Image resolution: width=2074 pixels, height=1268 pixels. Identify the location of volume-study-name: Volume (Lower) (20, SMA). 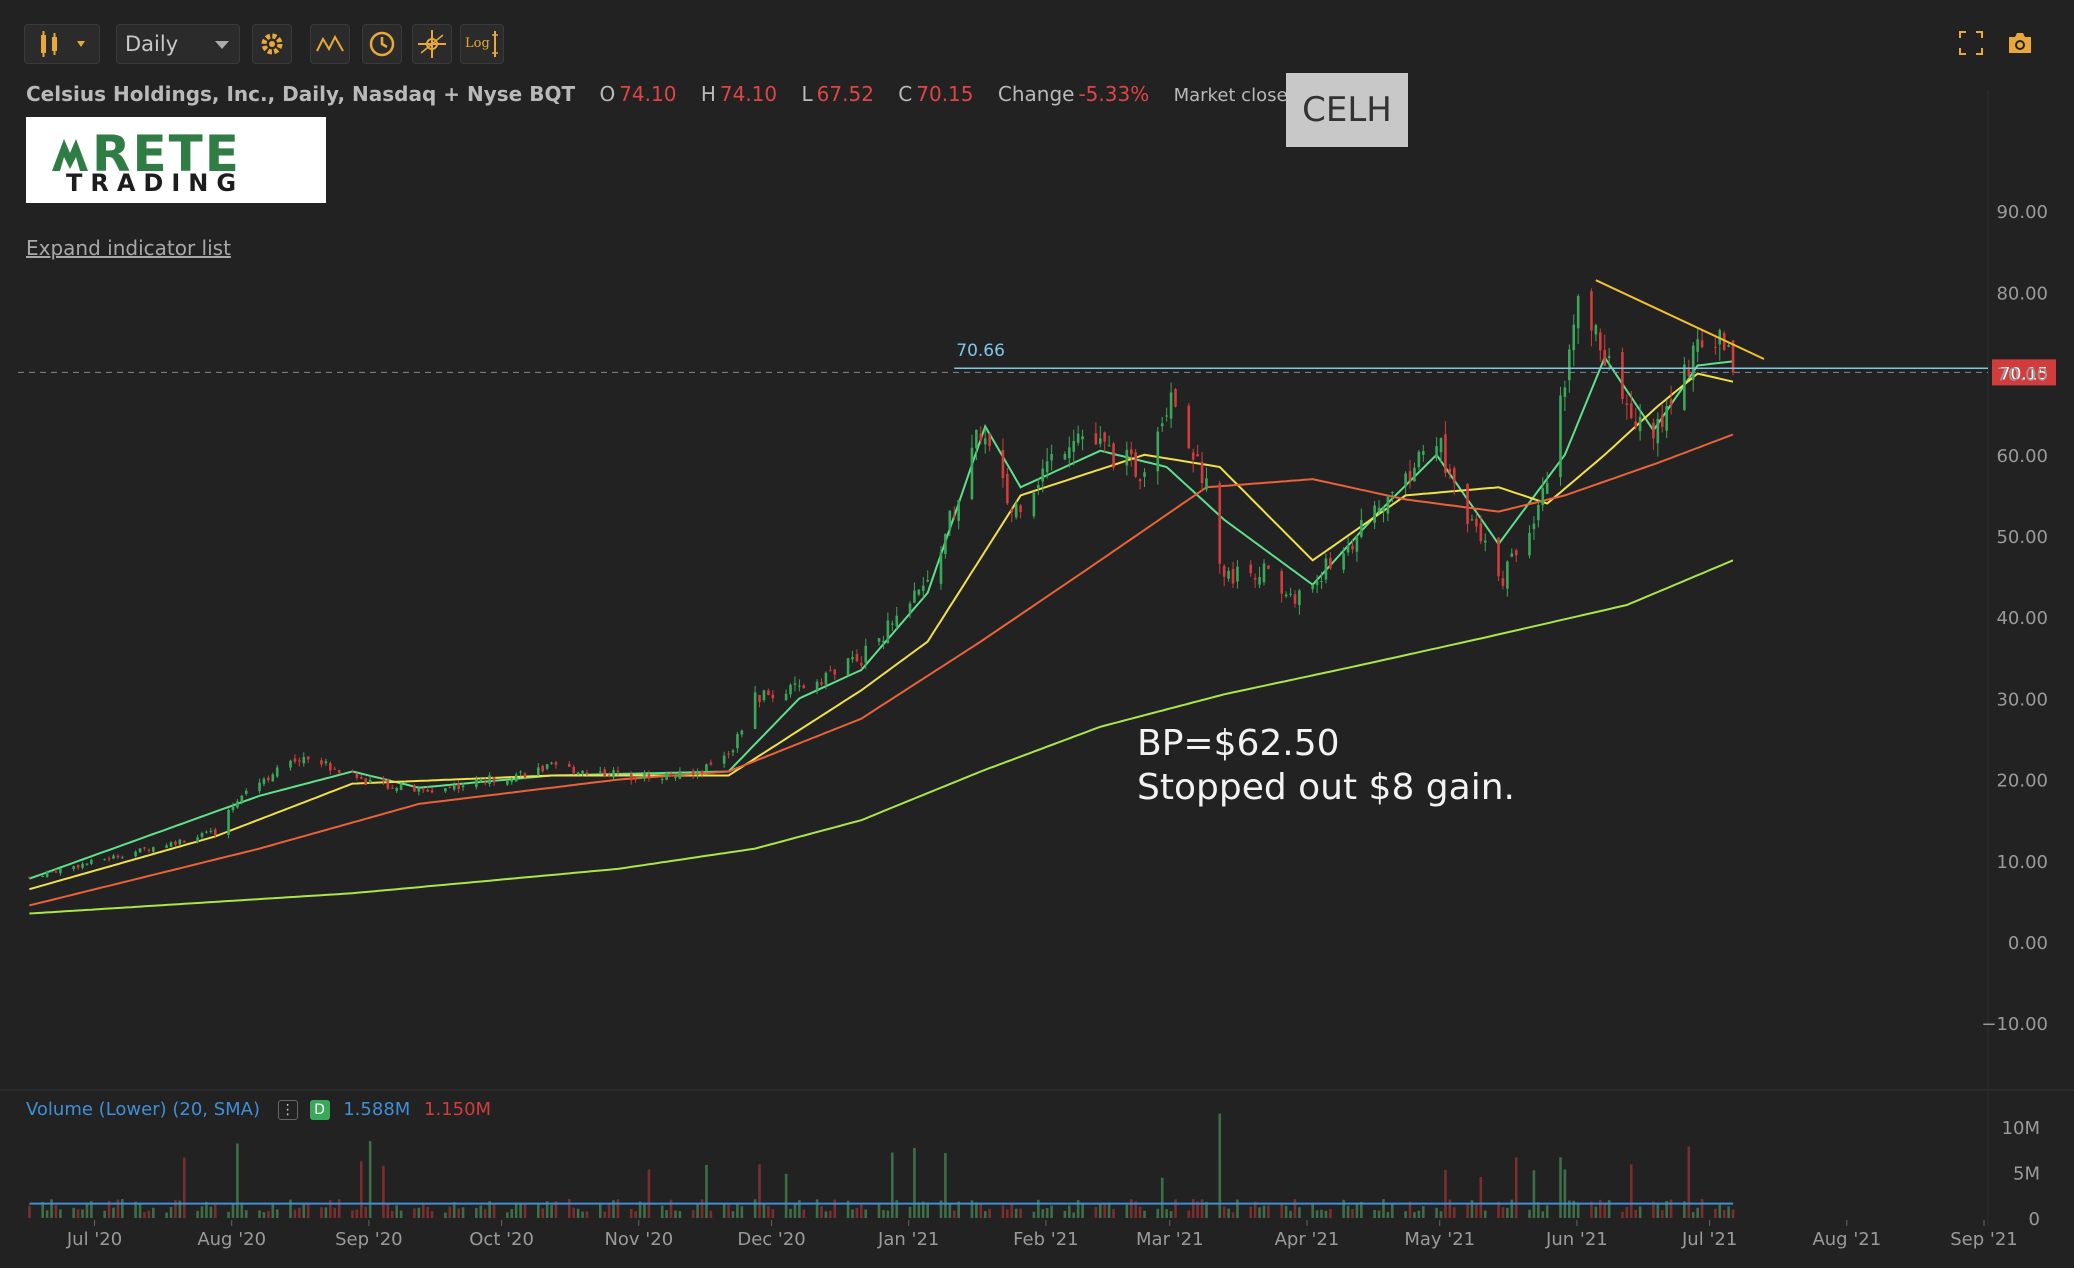
(143, 1109).